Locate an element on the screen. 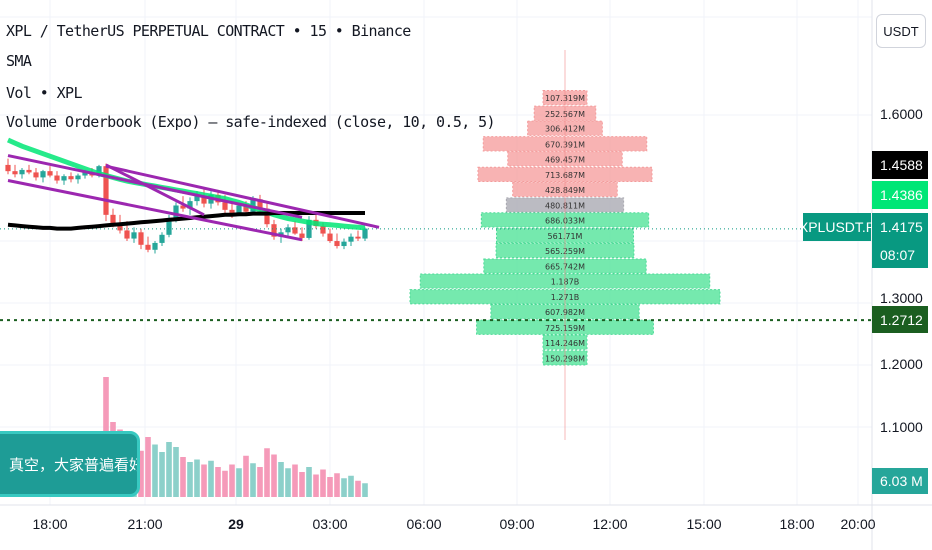 This screenshot has height=550, width=932. time-label: 09:00 is located at coordinates (517, 524).